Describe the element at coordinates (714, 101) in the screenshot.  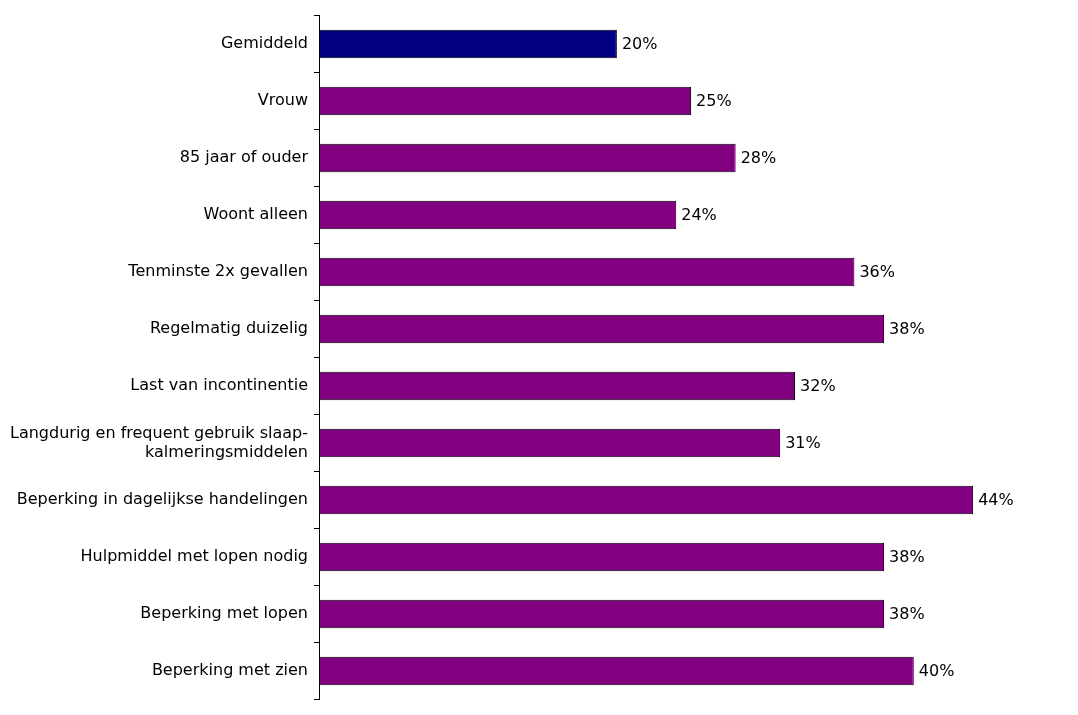
I see `data-label: 25%` at that location.